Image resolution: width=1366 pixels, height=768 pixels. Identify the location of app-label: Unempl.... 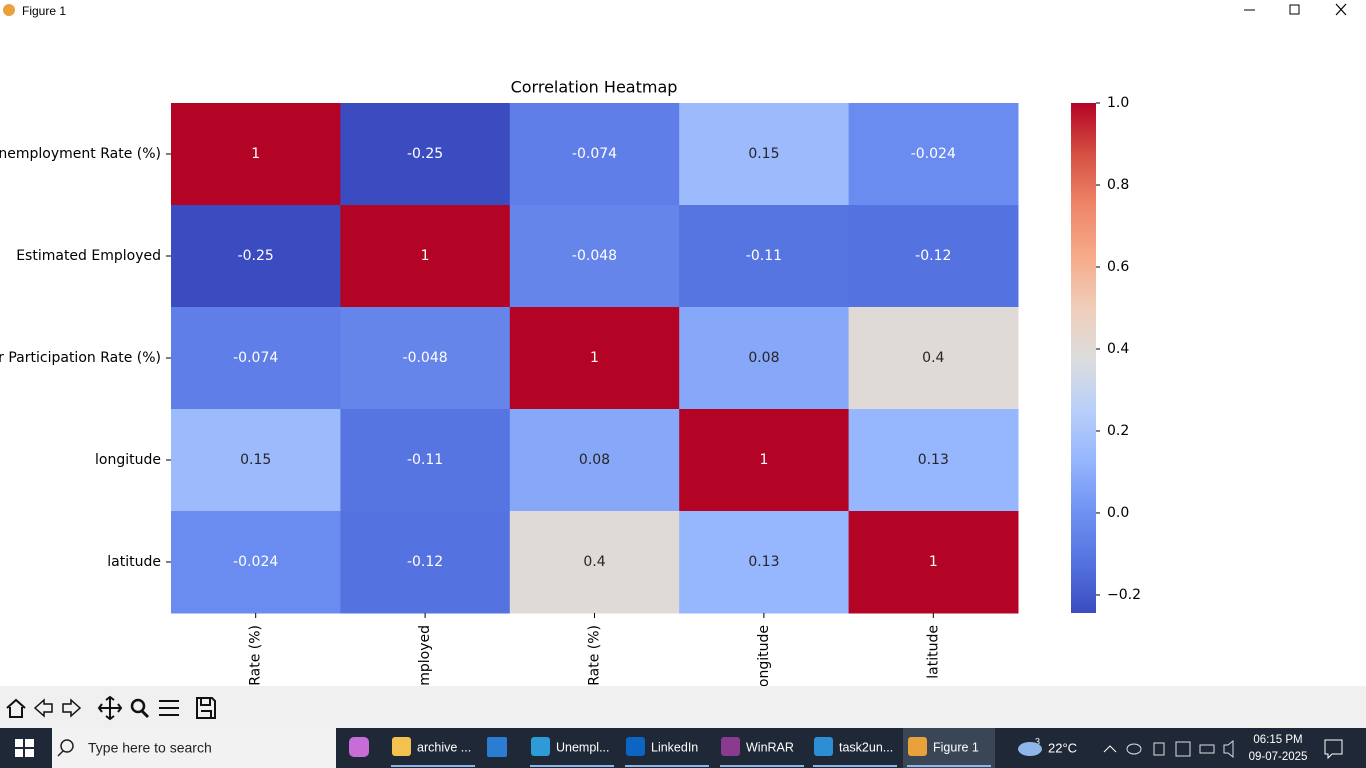
(583, 747).